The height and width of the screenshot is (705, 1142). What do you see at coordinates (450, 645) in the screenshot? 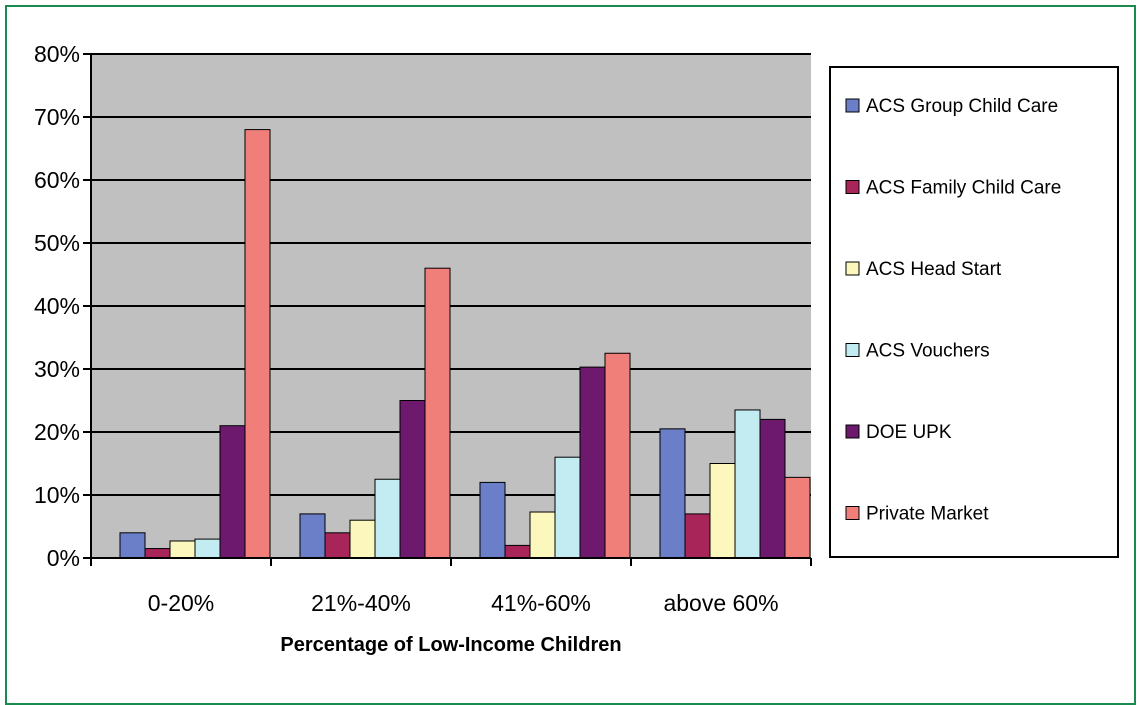
I see `x-axis-label: Percentage of Low-Income Children` at bounding box center [450, 645].